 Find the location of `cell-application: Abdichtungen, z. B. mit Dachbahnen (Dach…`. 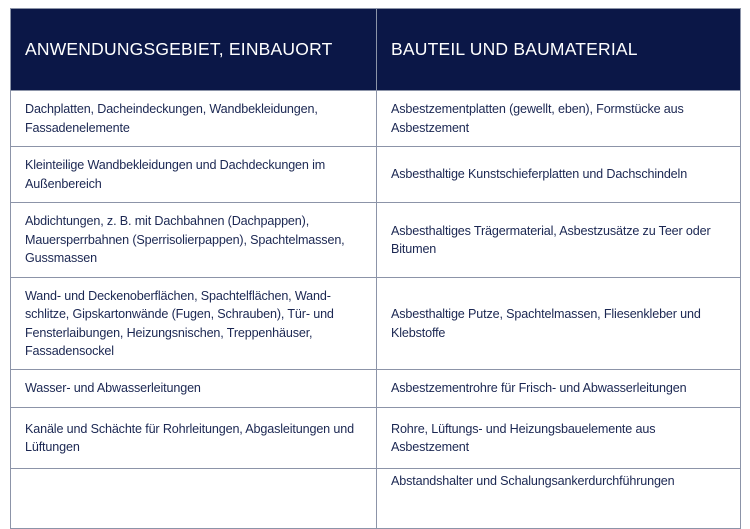

cell-application: Abdichtungen, z. B. mit Dachbahnen (Dach… is located at coordinates (193, 240).